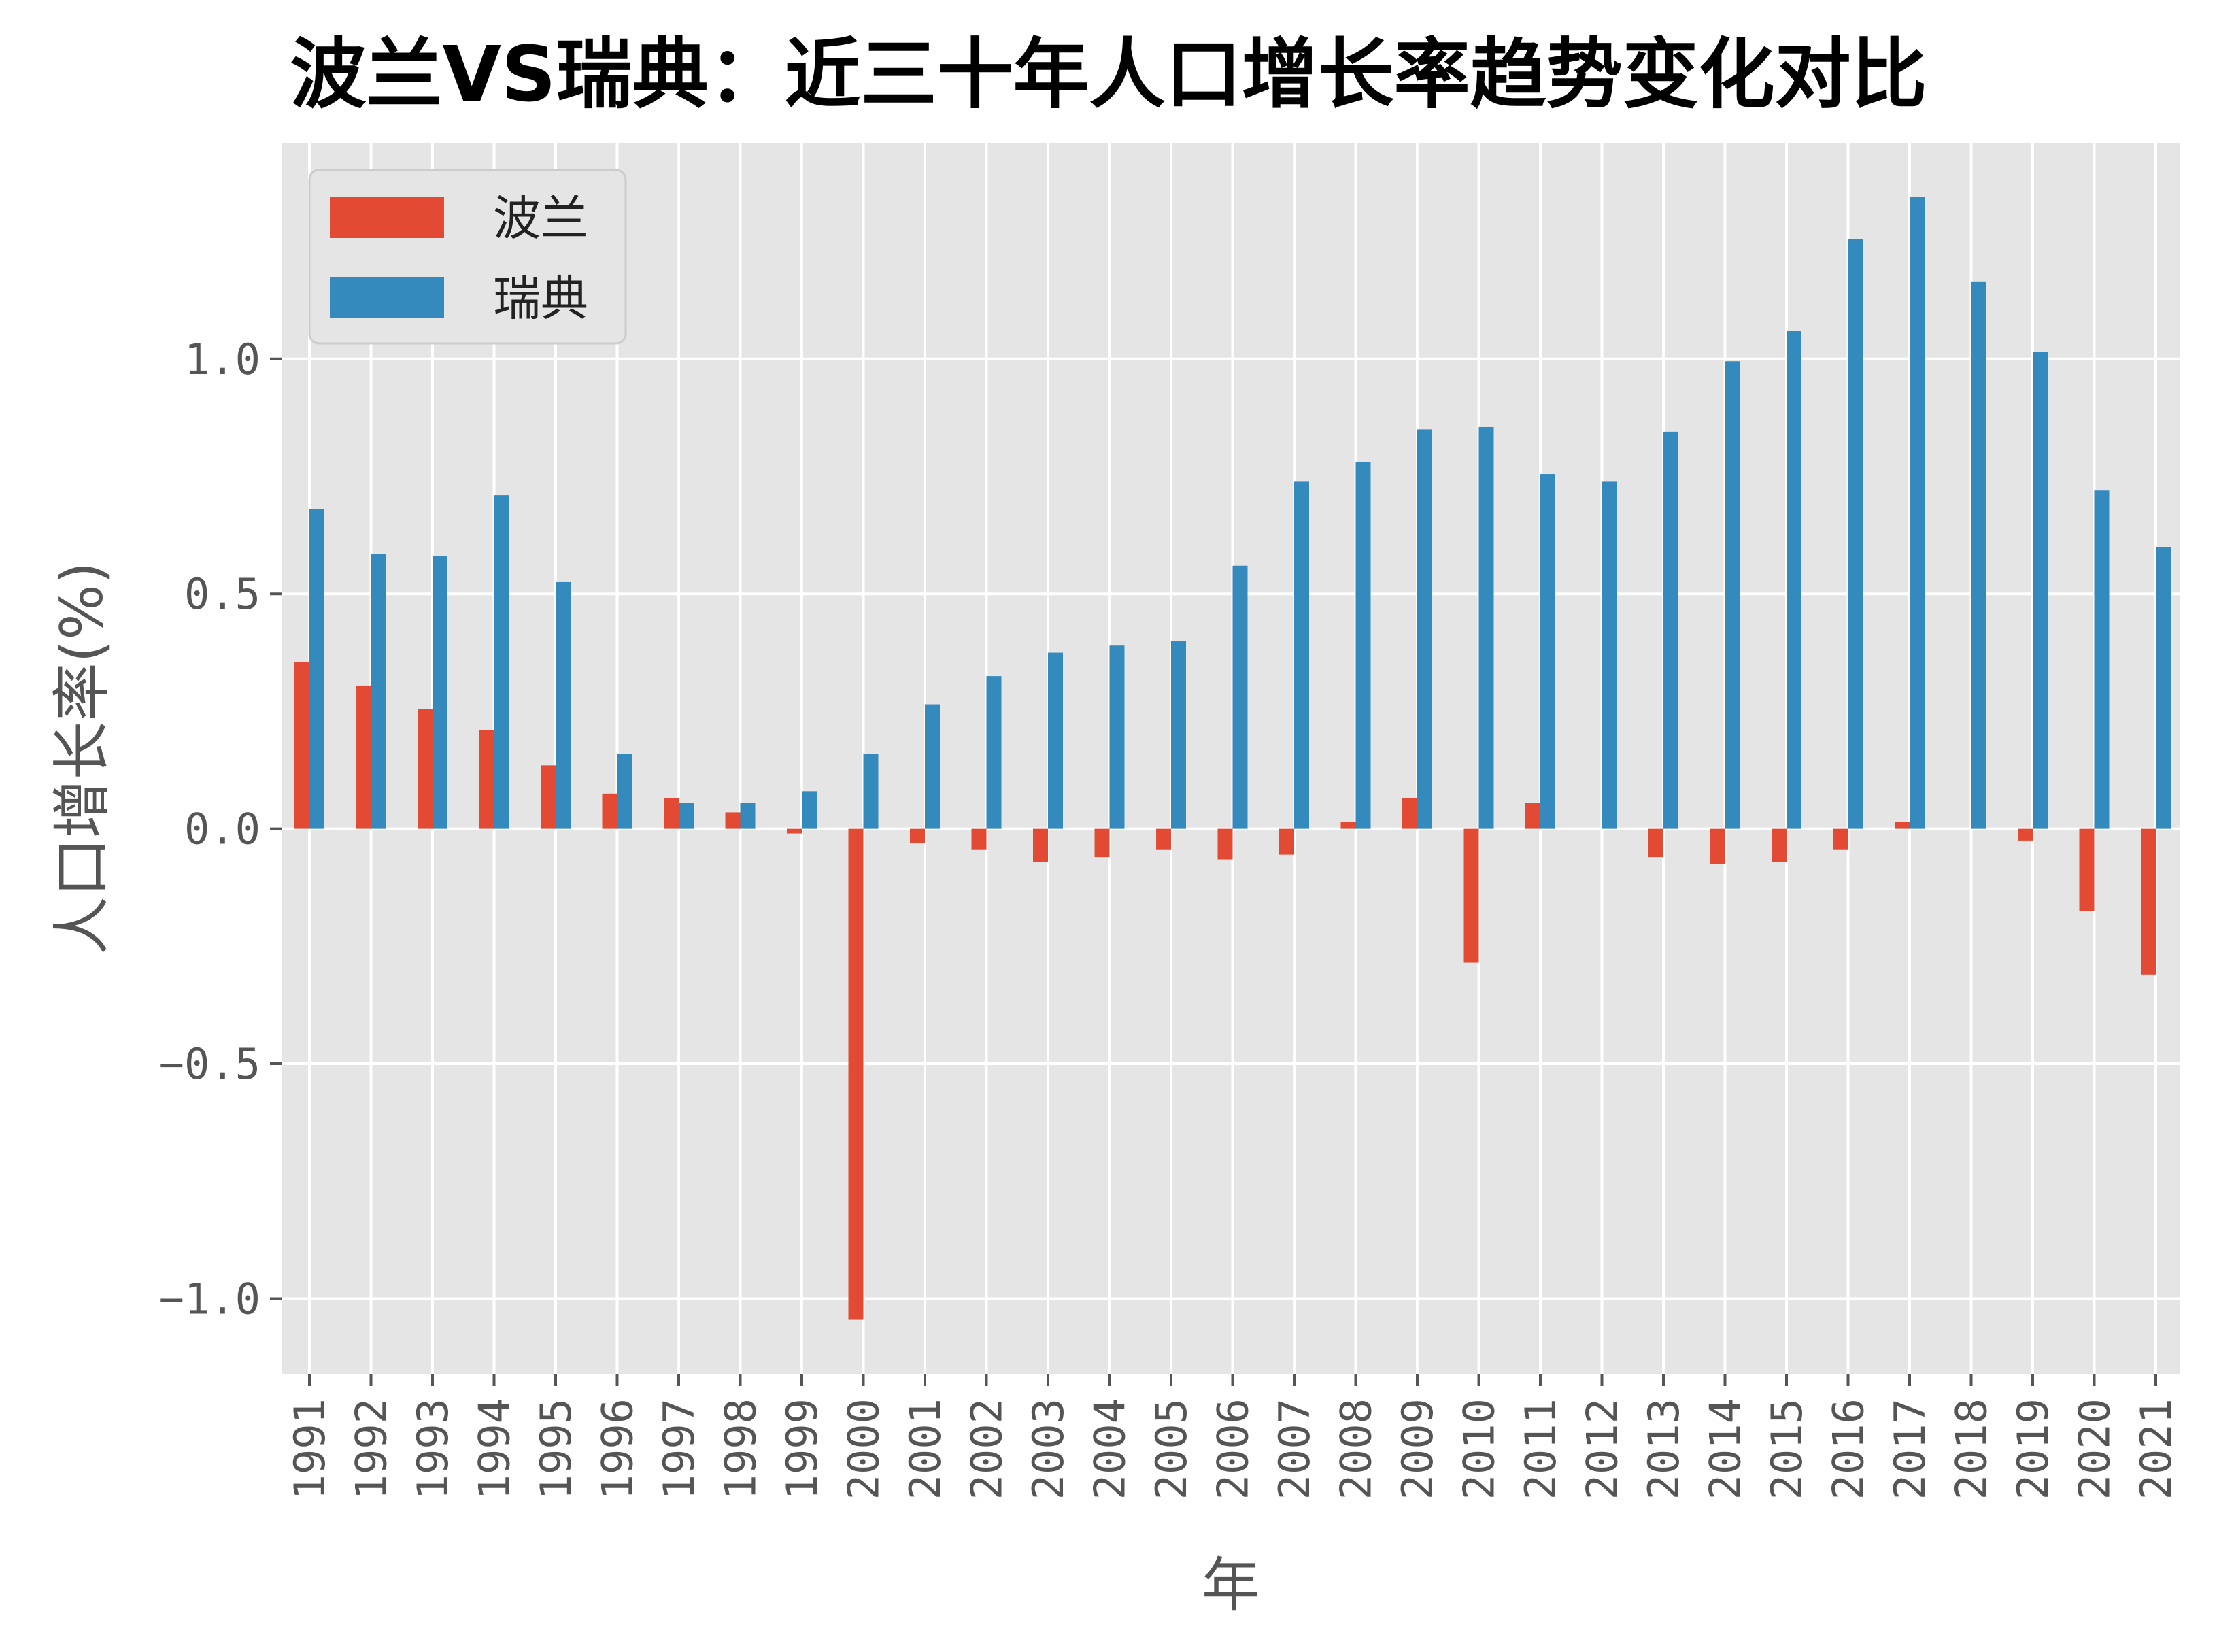 Image resolution: width=2217 pixels, height=1652 pixels. I want to click on bar-poland-2006, so click(1225, 844).